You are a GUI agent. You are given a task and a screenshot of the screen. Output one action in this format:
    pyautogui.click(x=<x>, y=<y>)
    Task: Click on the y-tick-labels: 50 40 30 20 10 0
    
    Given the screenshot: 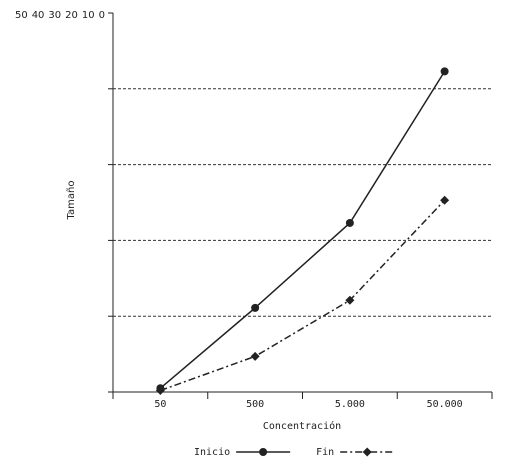 What is the action you would take?
    pyautogui.click(x=60, y=15)
    